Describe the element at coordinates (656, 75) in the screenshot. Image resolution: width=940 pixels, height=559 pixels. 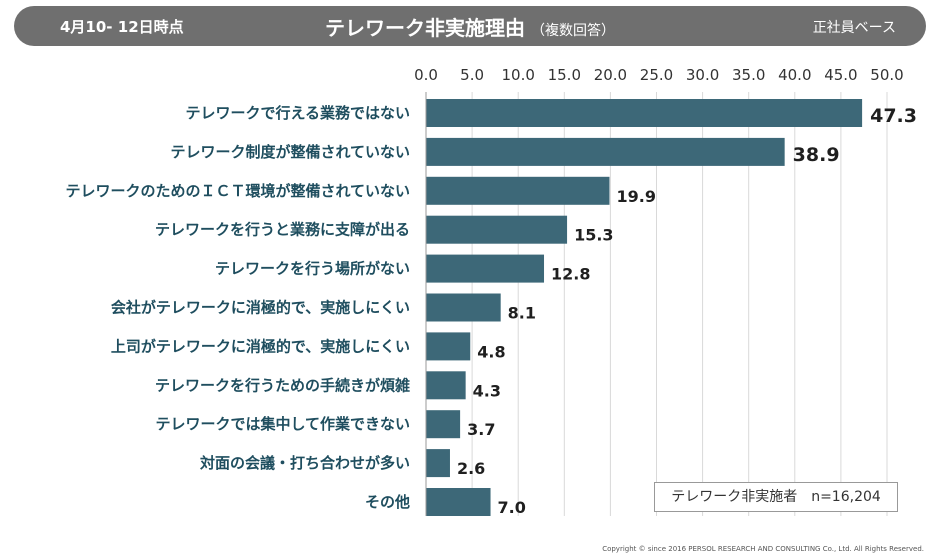
I see `x-tick-label: 25.0` at that location.